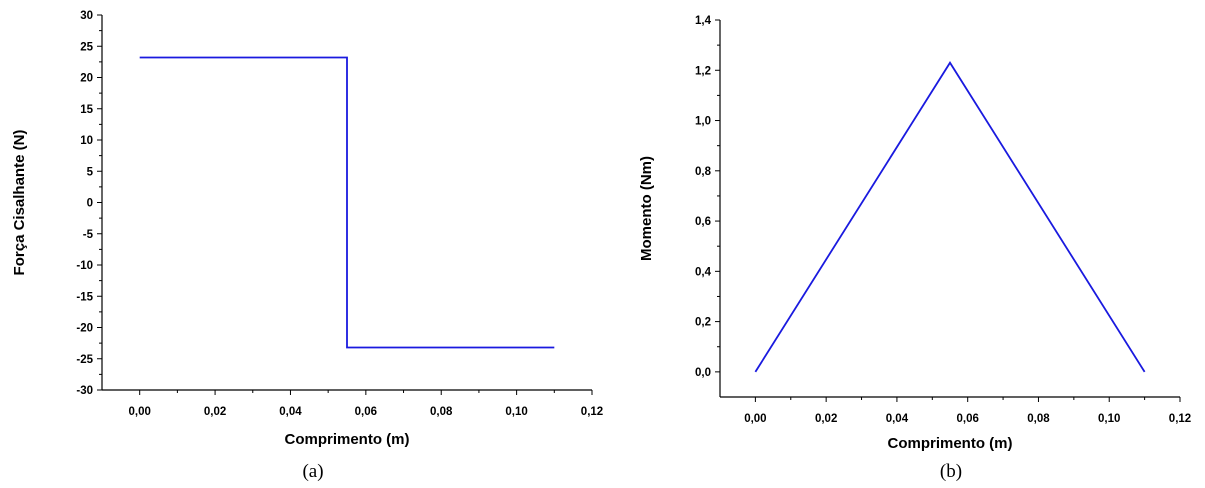 The height and width of the screenshot is (488, 1205). Describe the element at coordinates (86, 79) in the screenshot. I see `y-tick-label: 20` at that location.